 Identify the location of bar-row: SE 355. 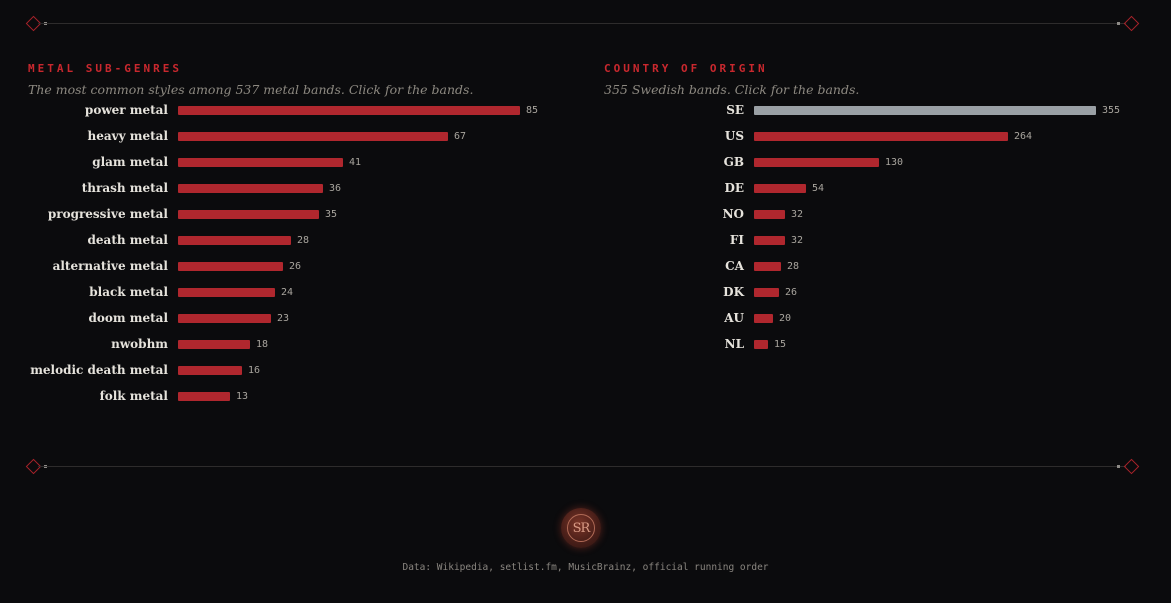
(874, 115).